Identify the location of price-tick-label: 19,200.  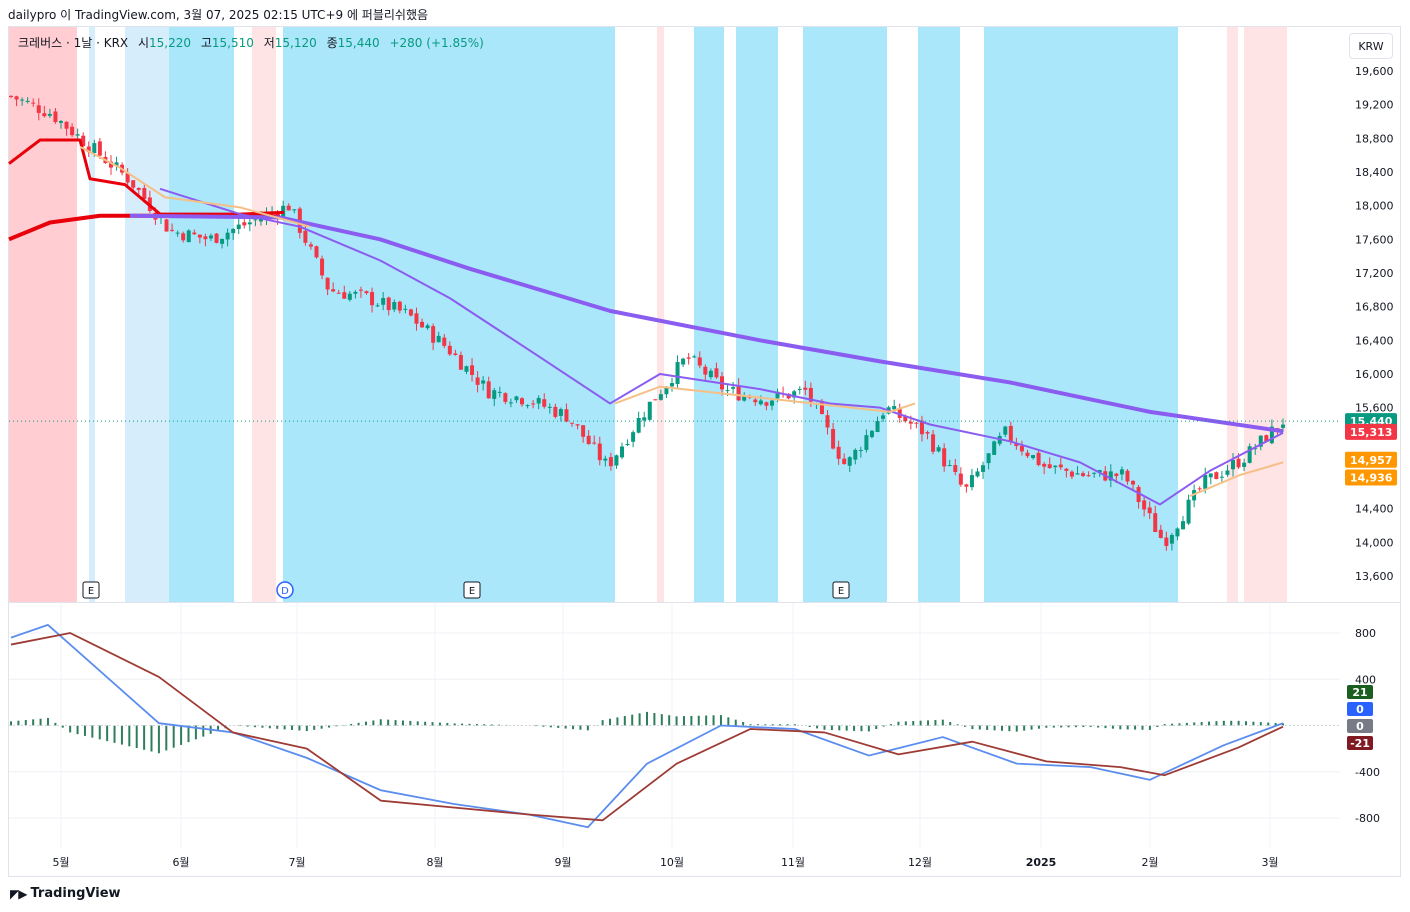
(1374, 105).